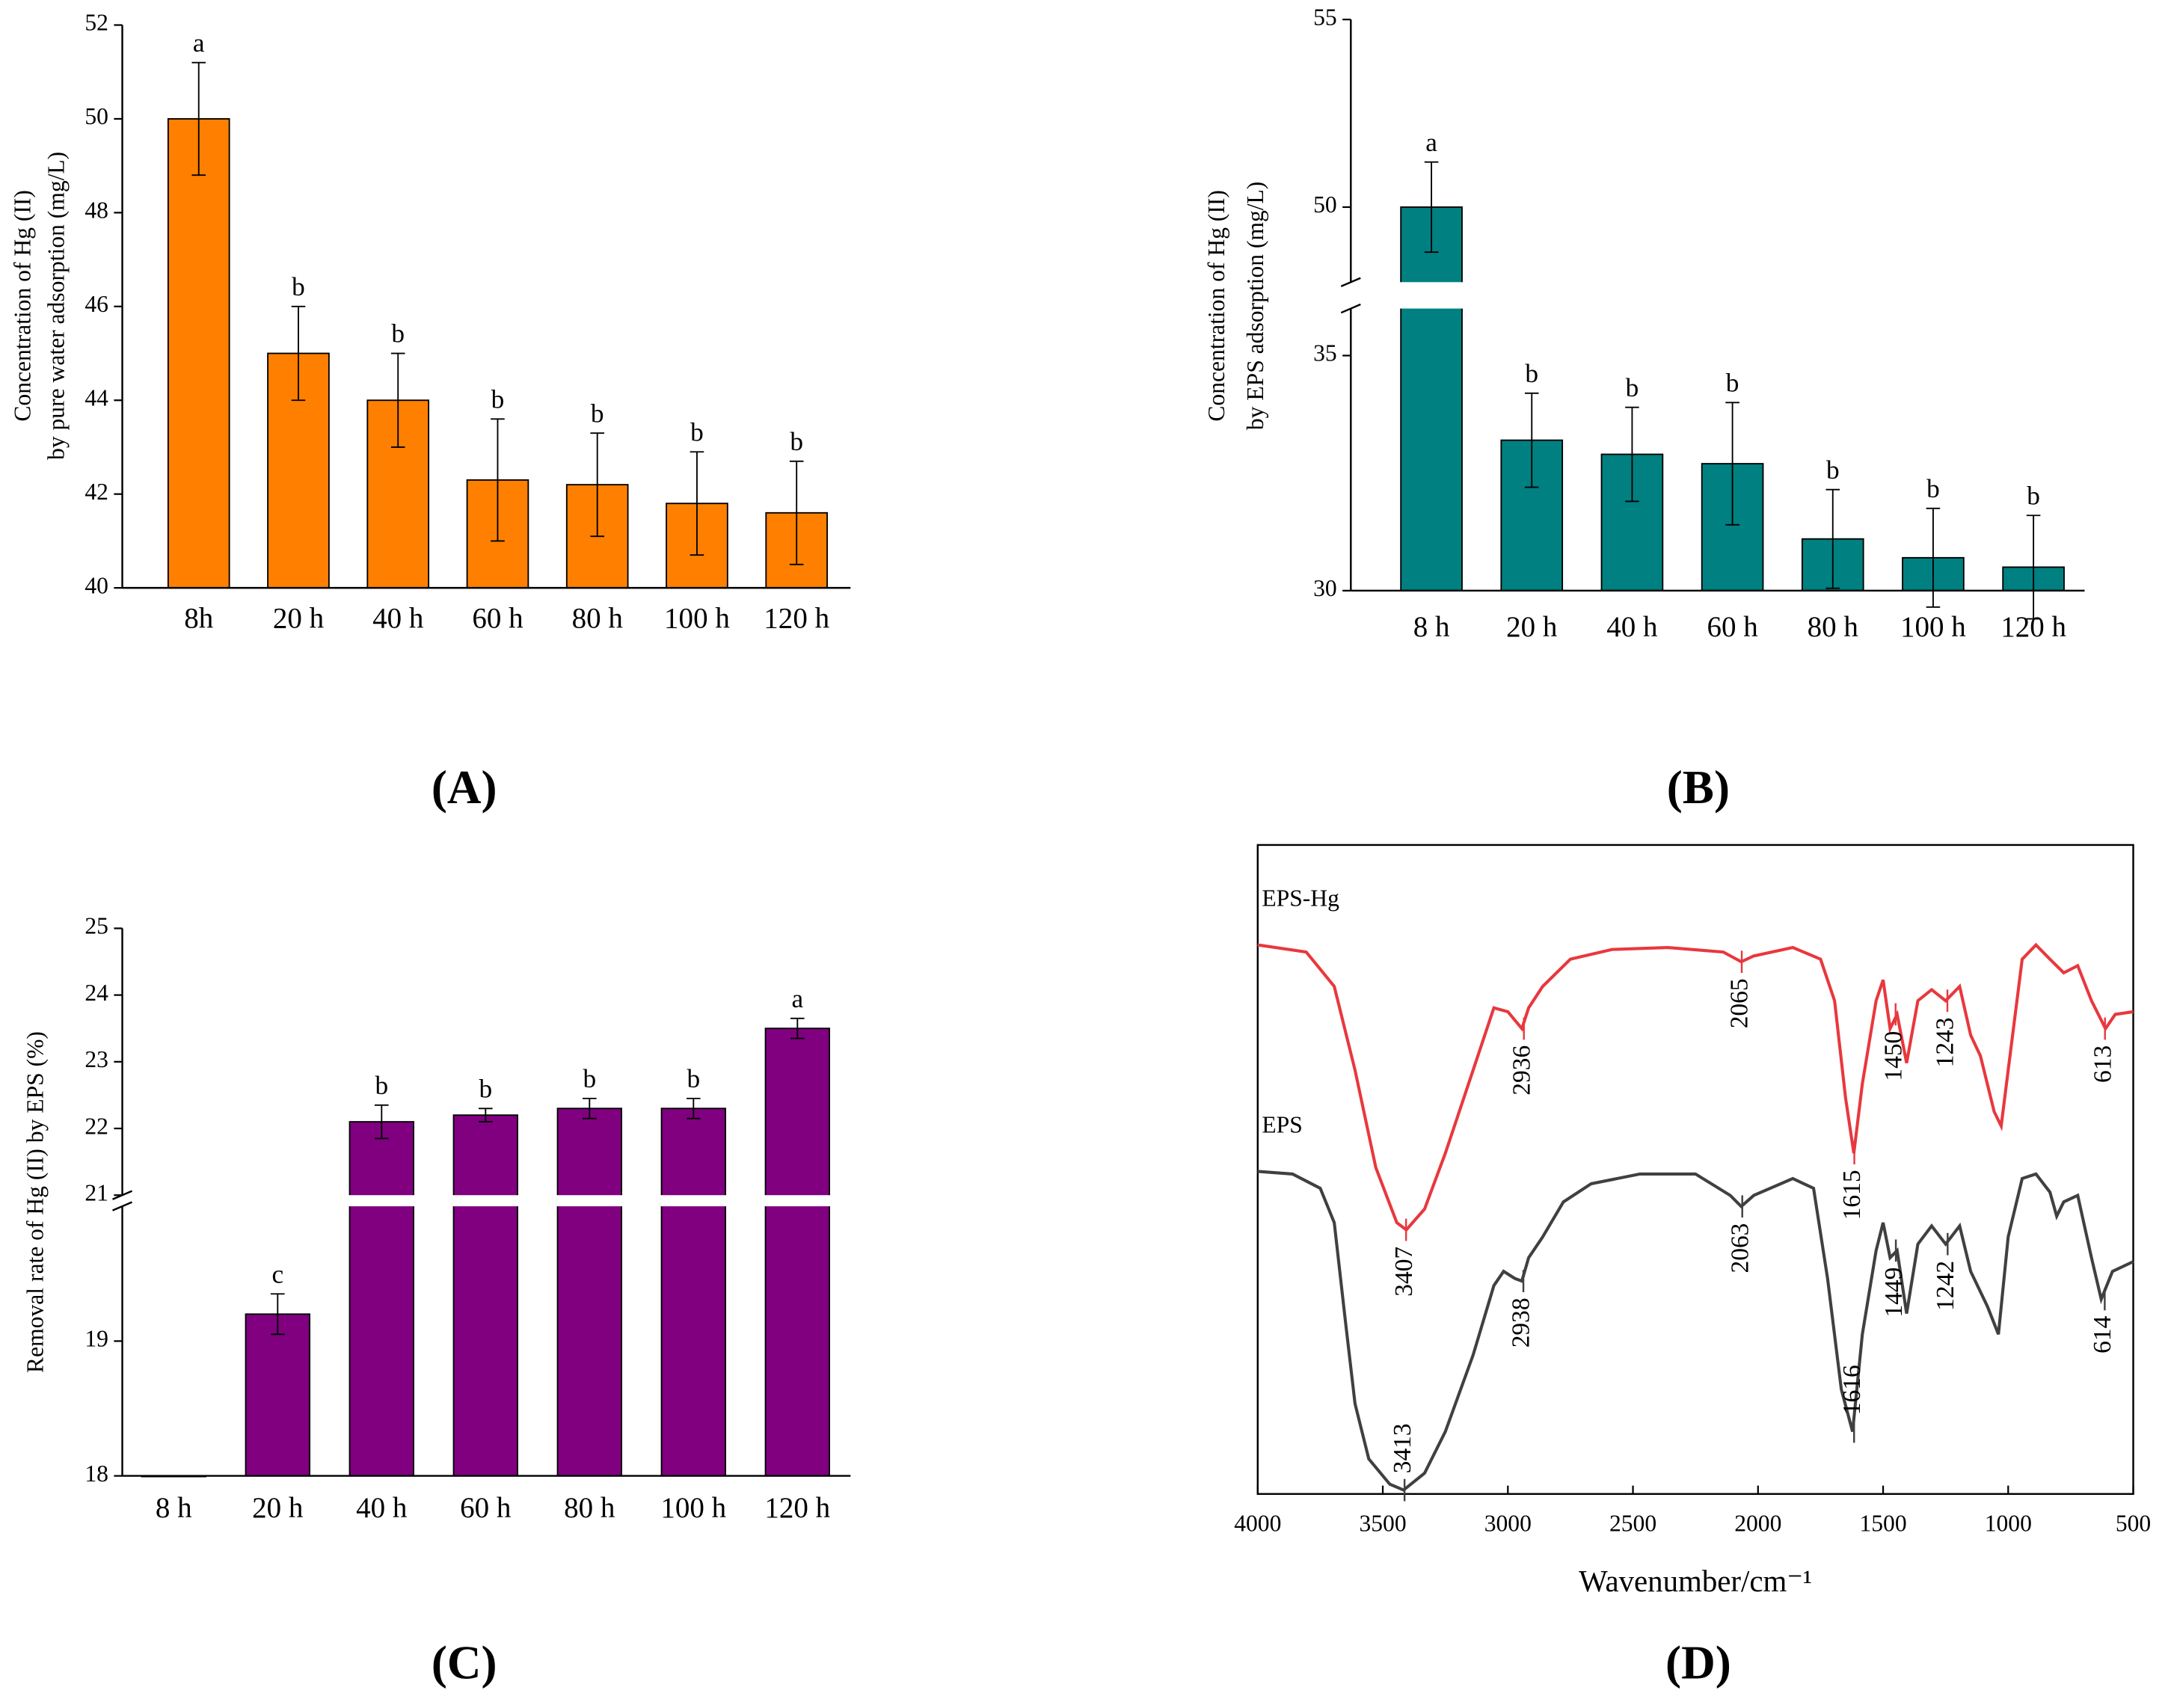 This screenshot has height=1708, width=2168. I want to click on panel-label: (A), so click(464, 787).